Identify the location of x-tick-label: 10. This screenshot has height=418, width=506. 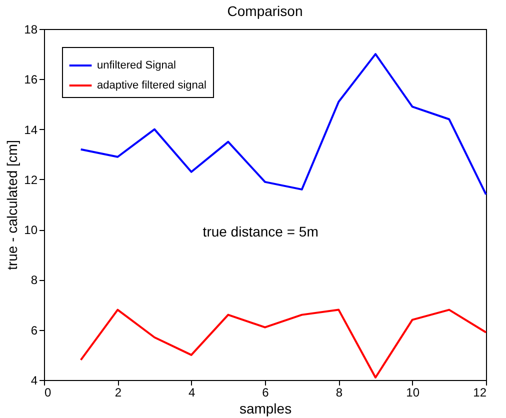
(413, 393).